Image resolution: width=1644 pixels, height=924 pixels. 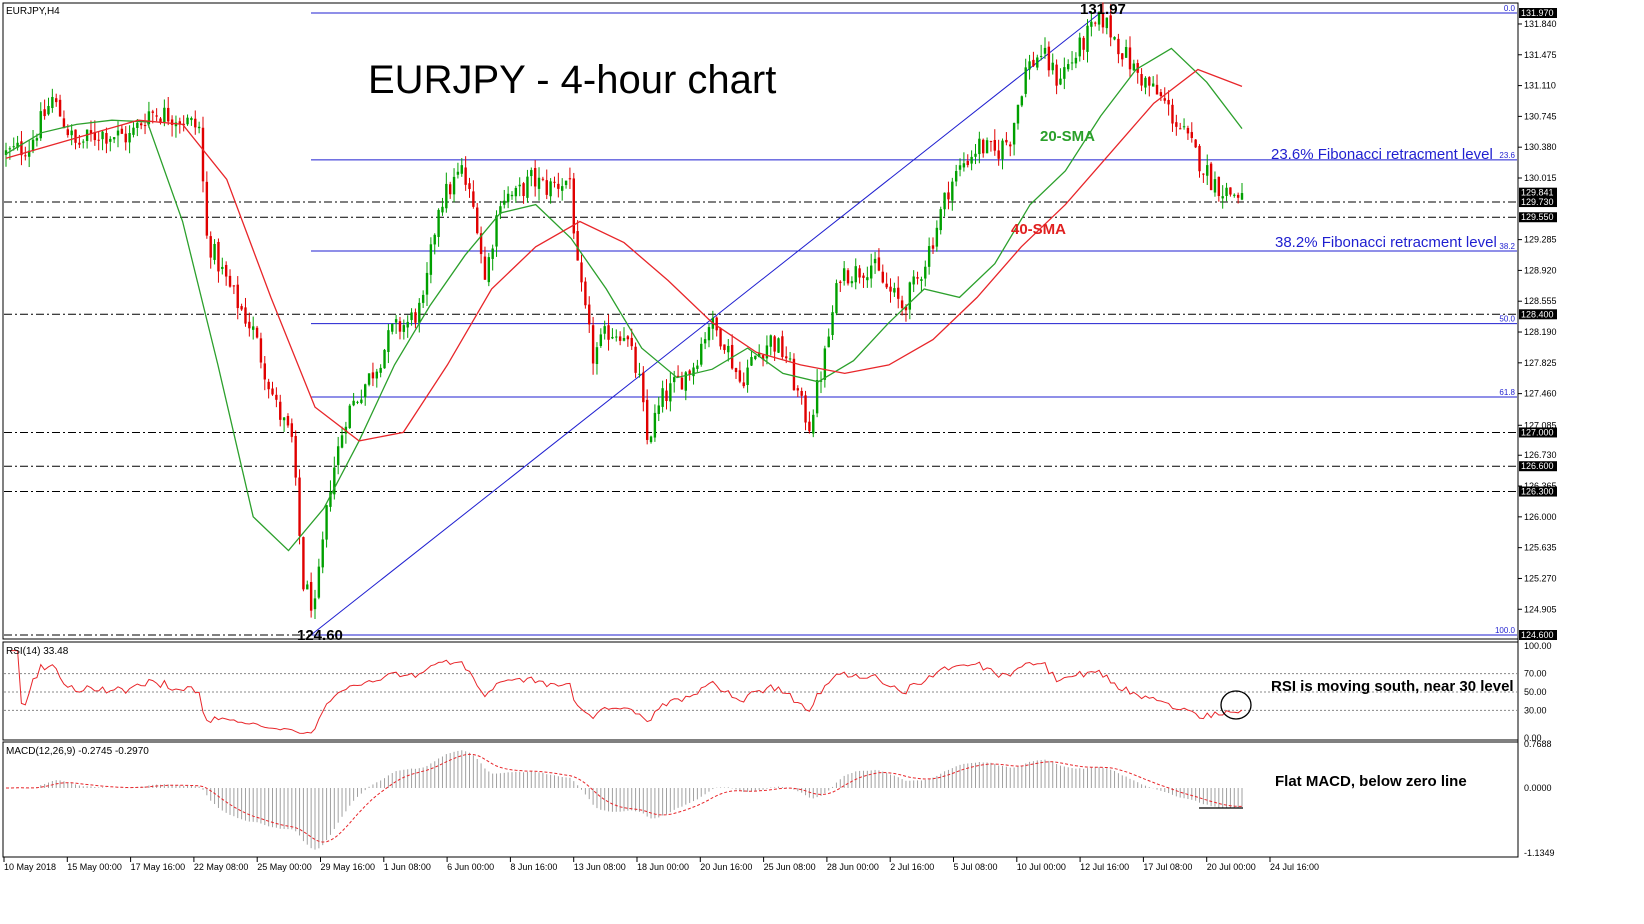 I want to click on rsi-tick-label: 100.00, so click(x=1538, y=646).